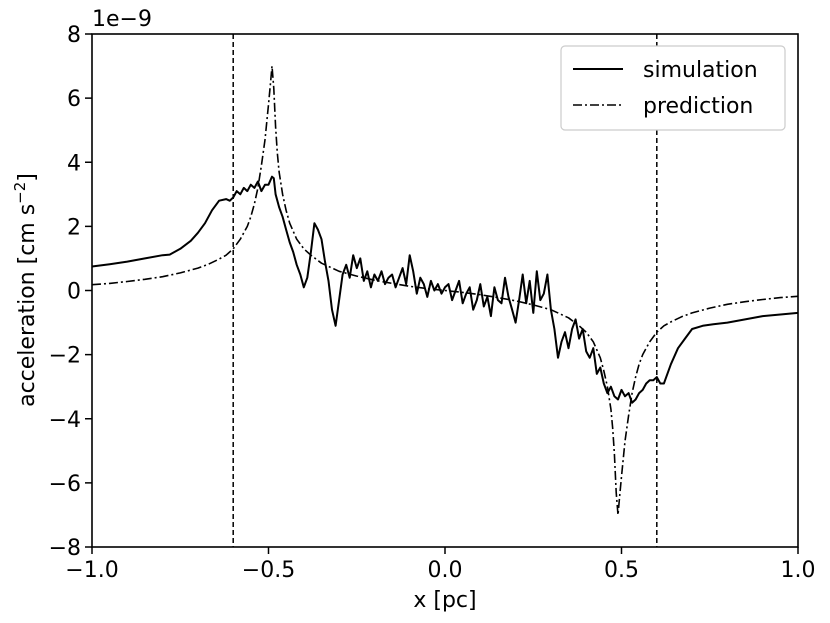  I want to click on y-tick-label: −6, so click(65, 484).